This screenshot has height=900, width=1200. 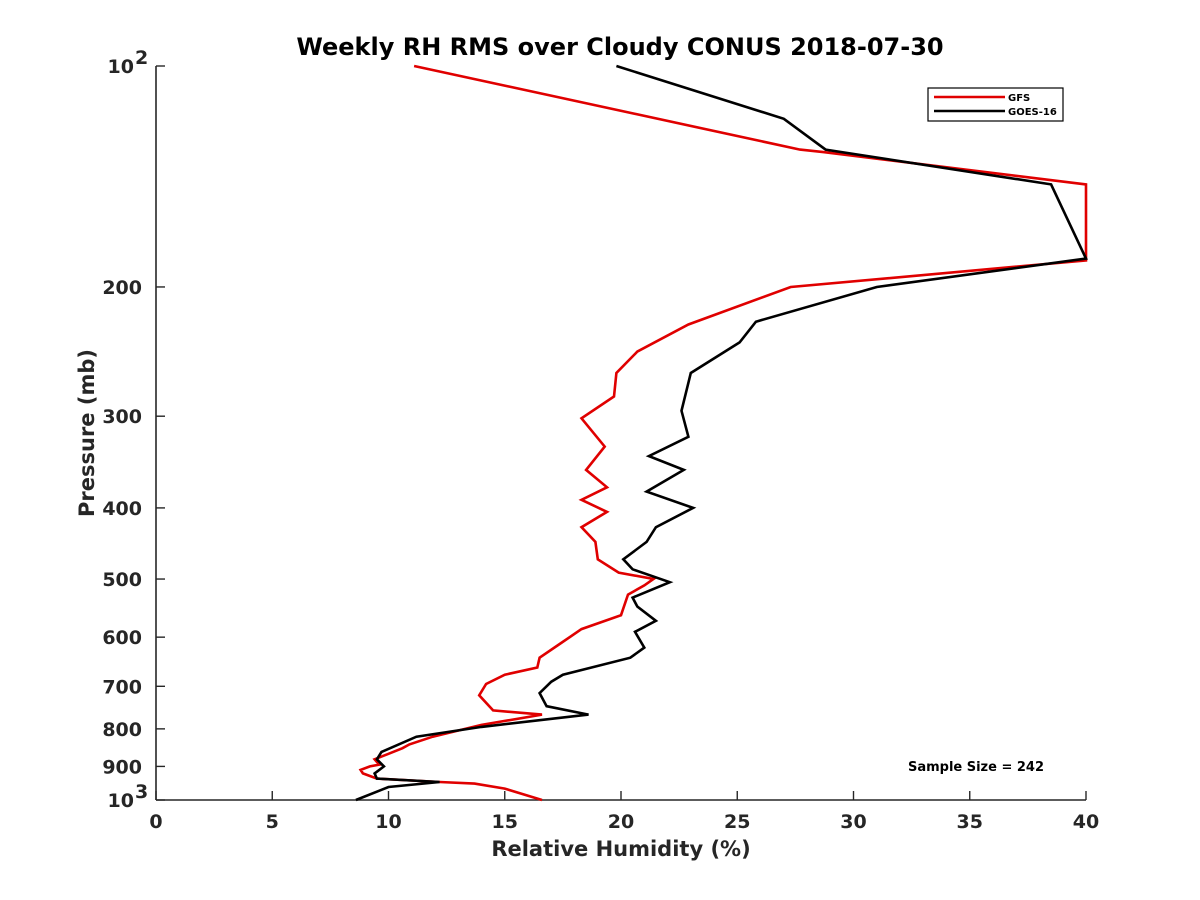 I want to click on y-tick-exponent: 2, so click(x=141, y=58).